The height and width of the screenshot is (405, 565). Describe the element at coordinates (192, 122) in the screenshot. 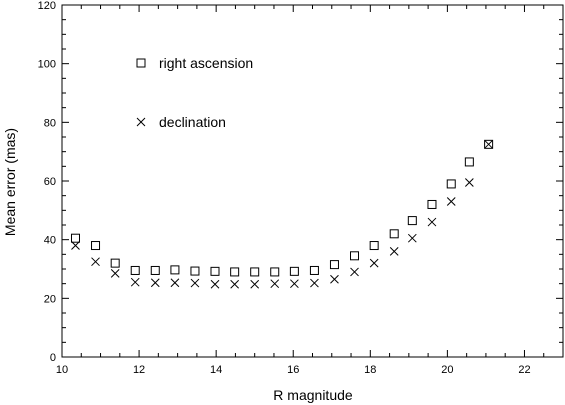

I see `legend-label: declination` at that location.